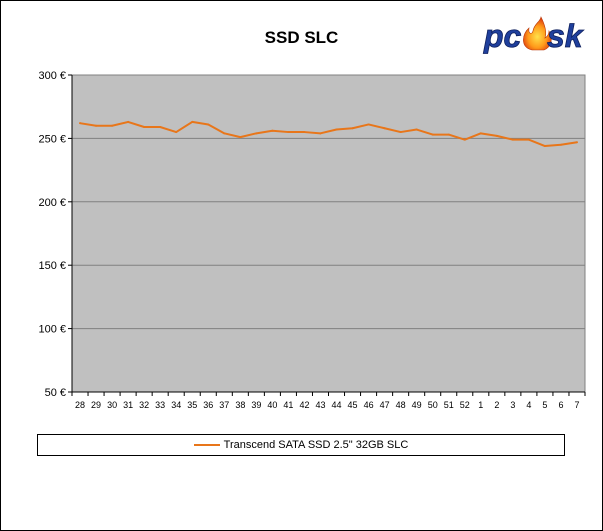 Image resolution: width=603 pixels, height=531 pixels. Describe the element at coordinates (417, 405) in the screenshot. I see `x-tick-label: 49` at that location.